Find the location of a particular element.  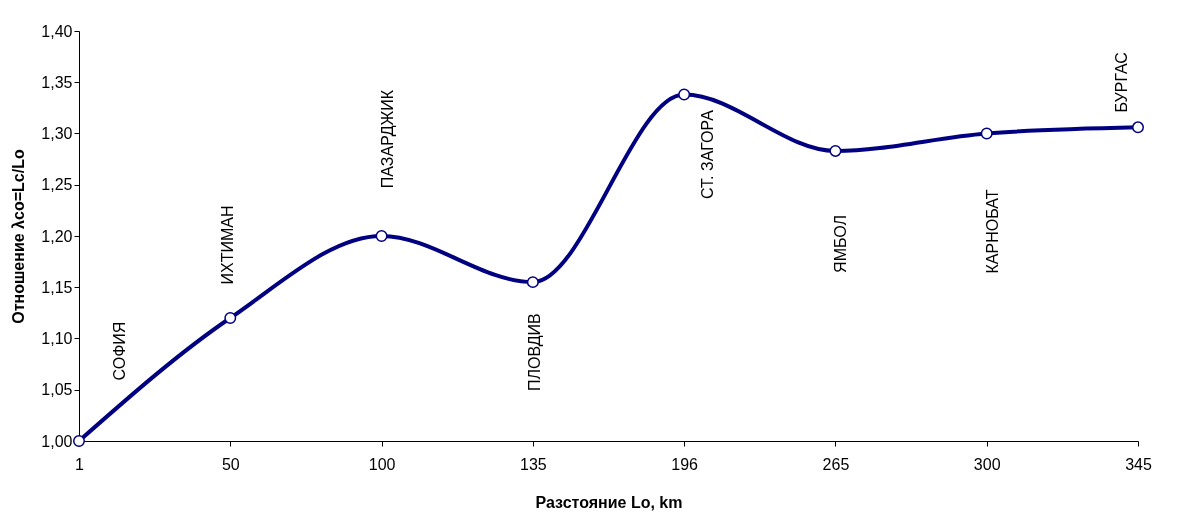

annotation: КАРНОБАТ is located at coordinates (992, 231).